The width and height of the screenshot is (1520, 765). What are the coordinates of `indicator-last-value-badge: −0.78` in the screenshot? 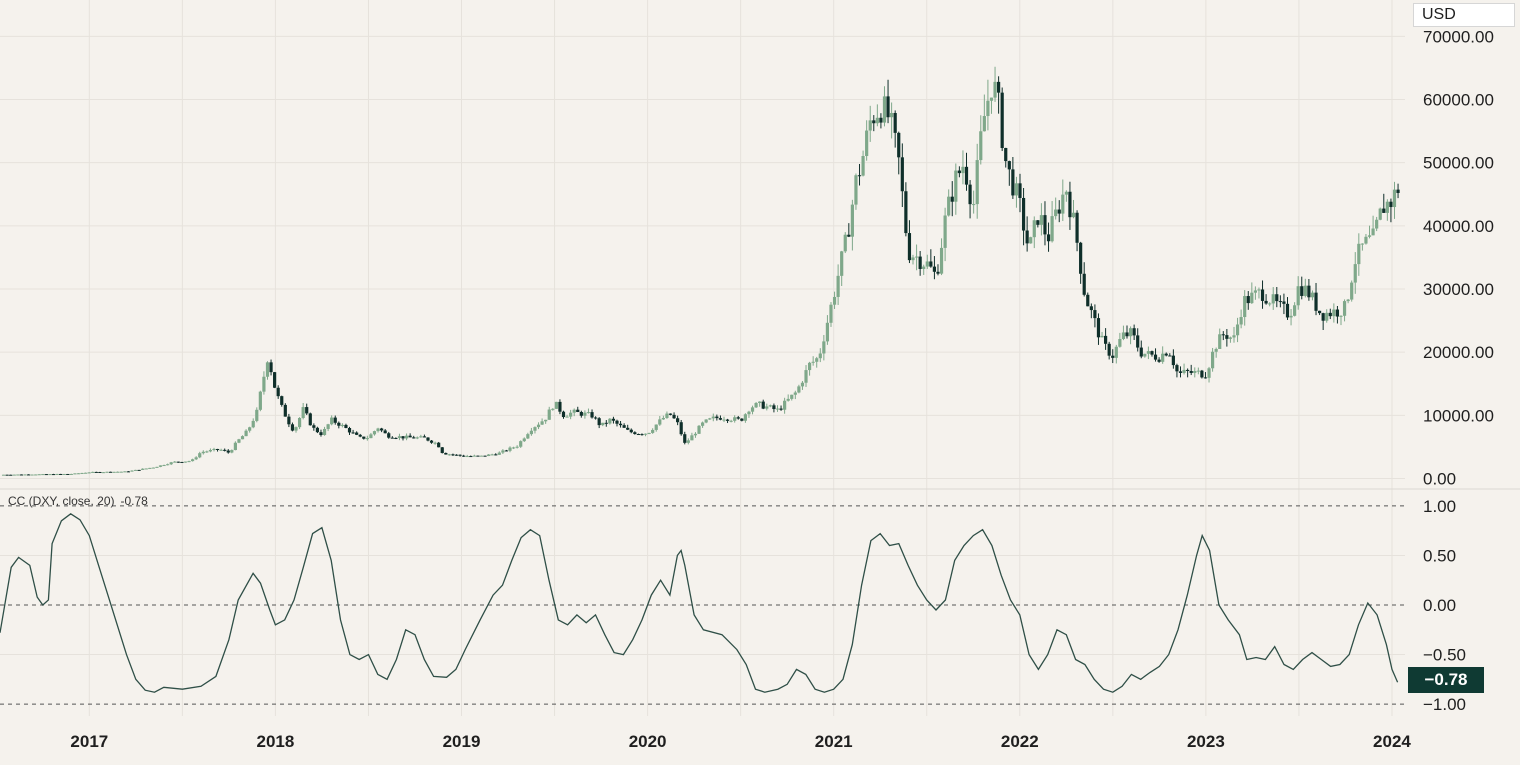 It's located at (1446, 680).